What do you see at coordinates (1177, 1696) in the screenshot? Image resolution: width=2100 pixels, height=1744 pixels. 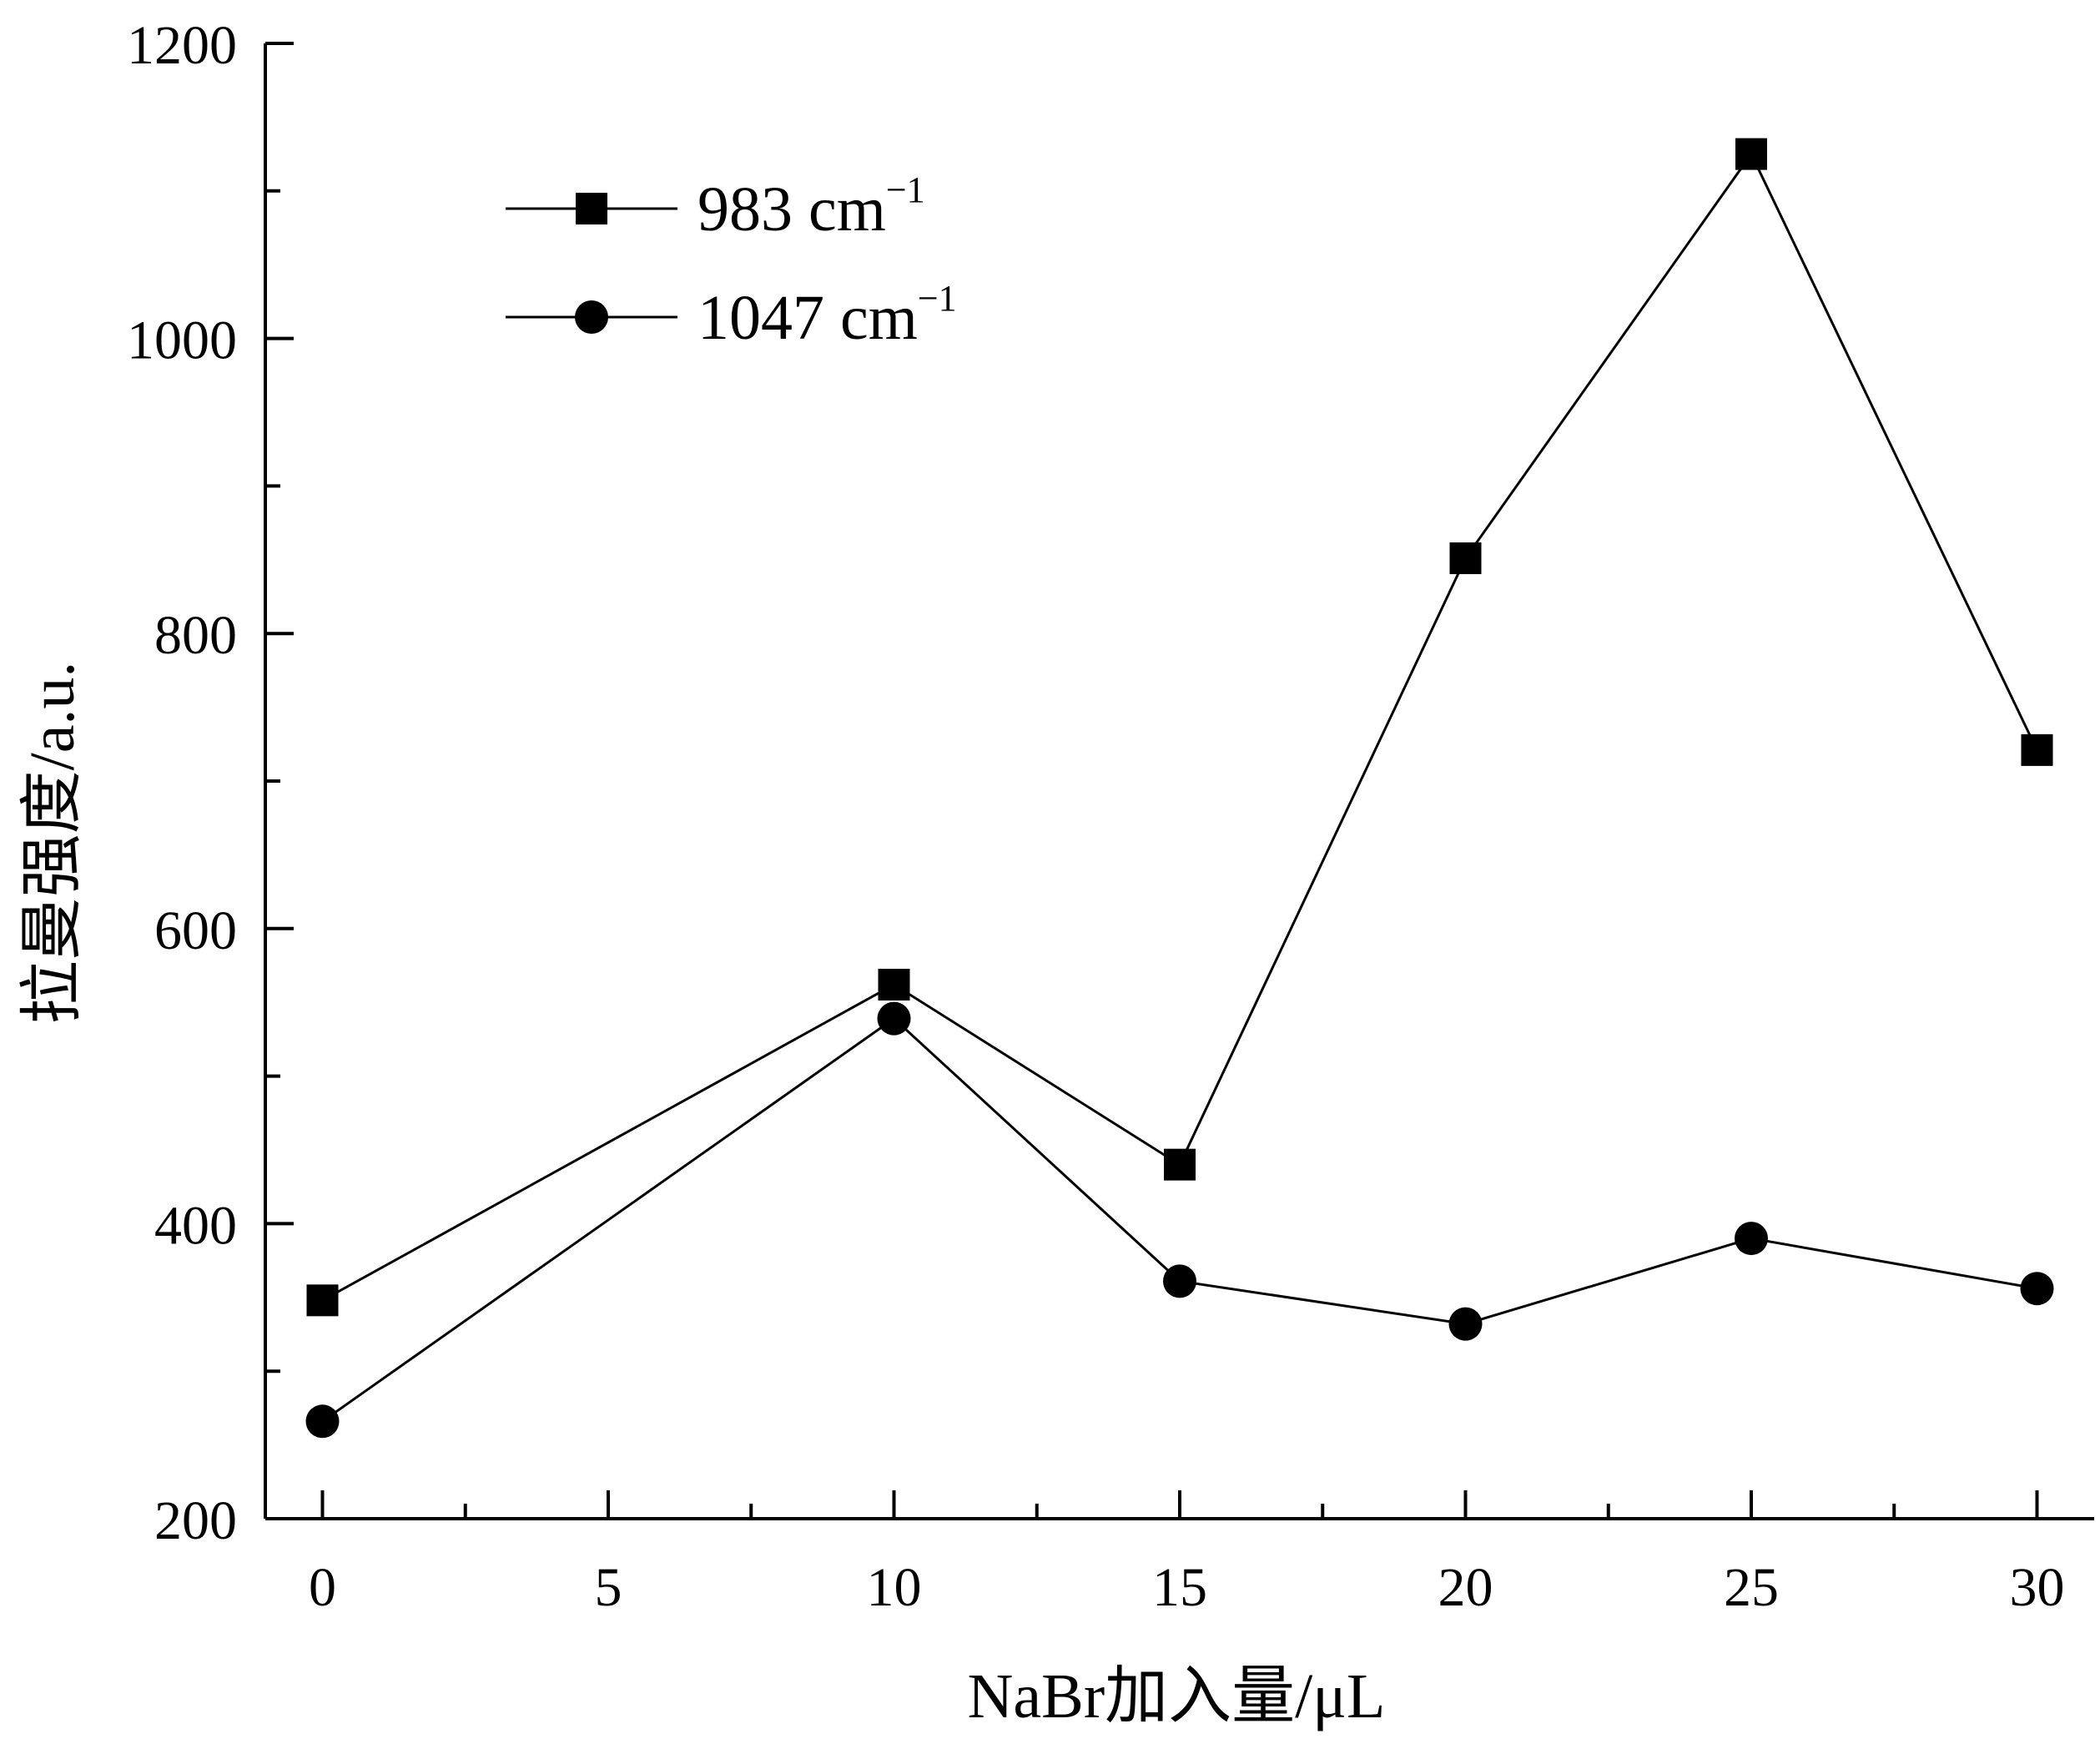 I see `x-axis-title: NaBr加入量/μL` at bounding box center [1177, 1696].